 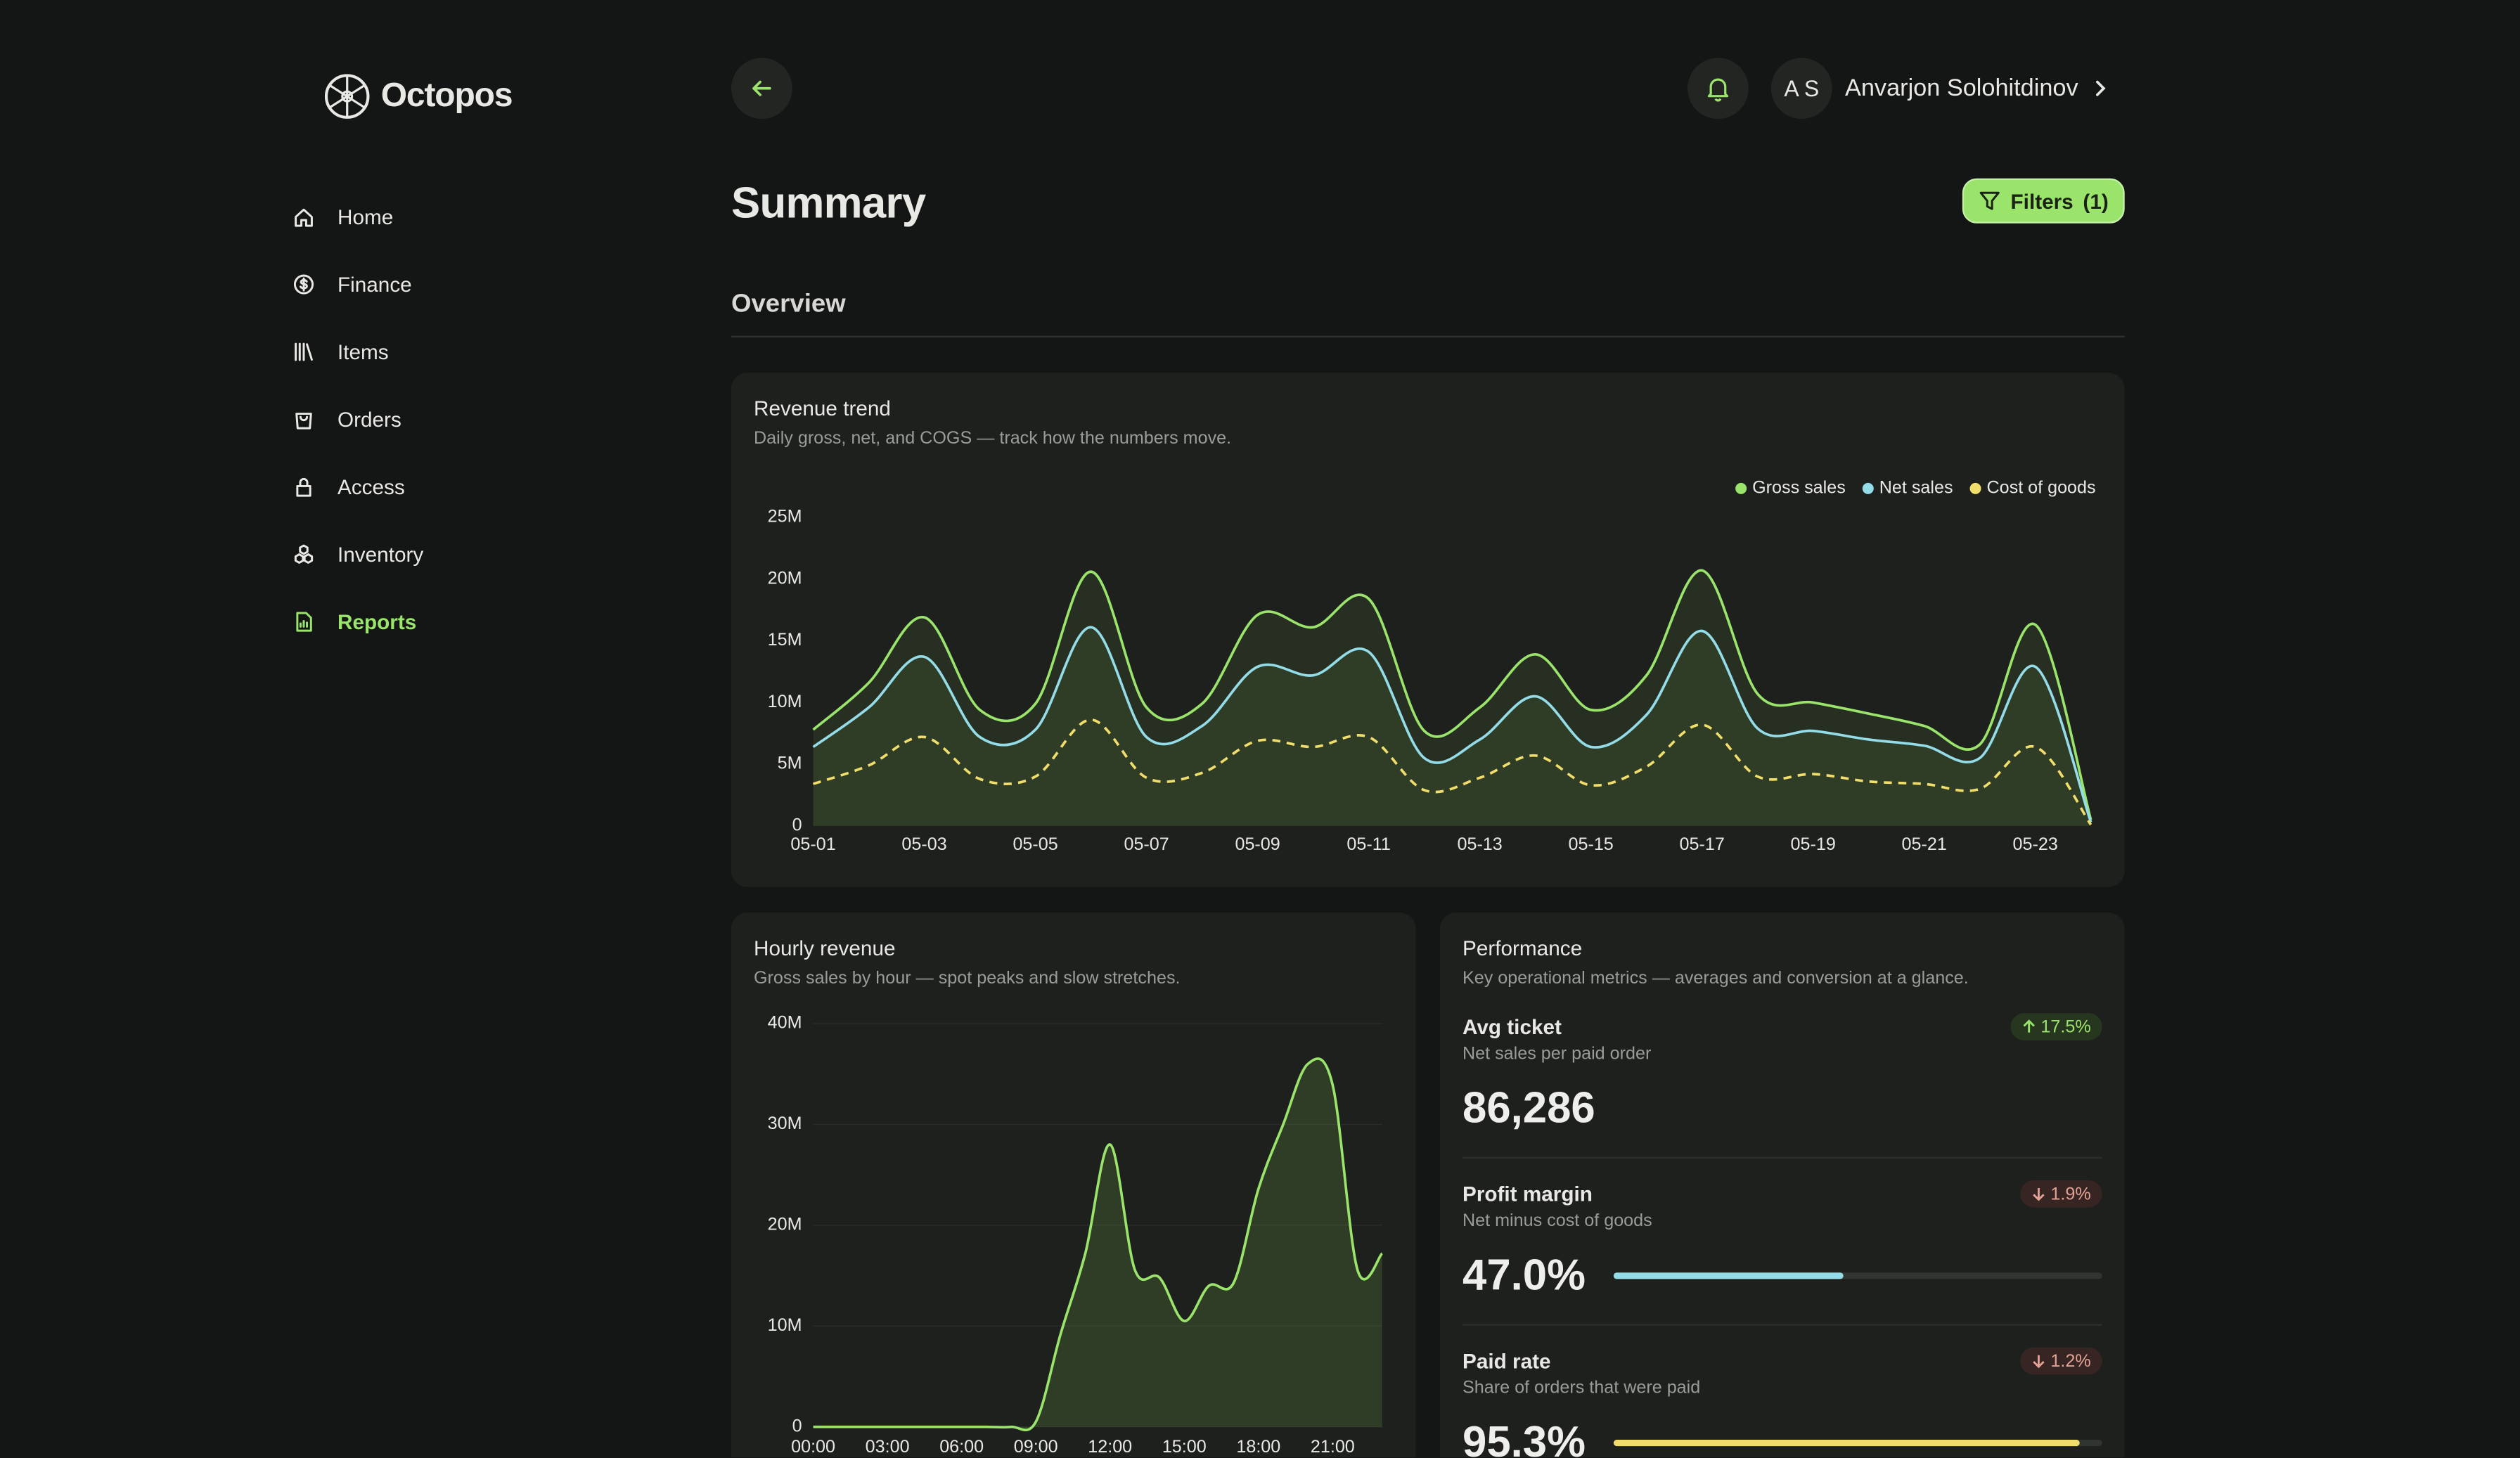 I want to click on nav-item: Reports, so click(x=377, y=621).